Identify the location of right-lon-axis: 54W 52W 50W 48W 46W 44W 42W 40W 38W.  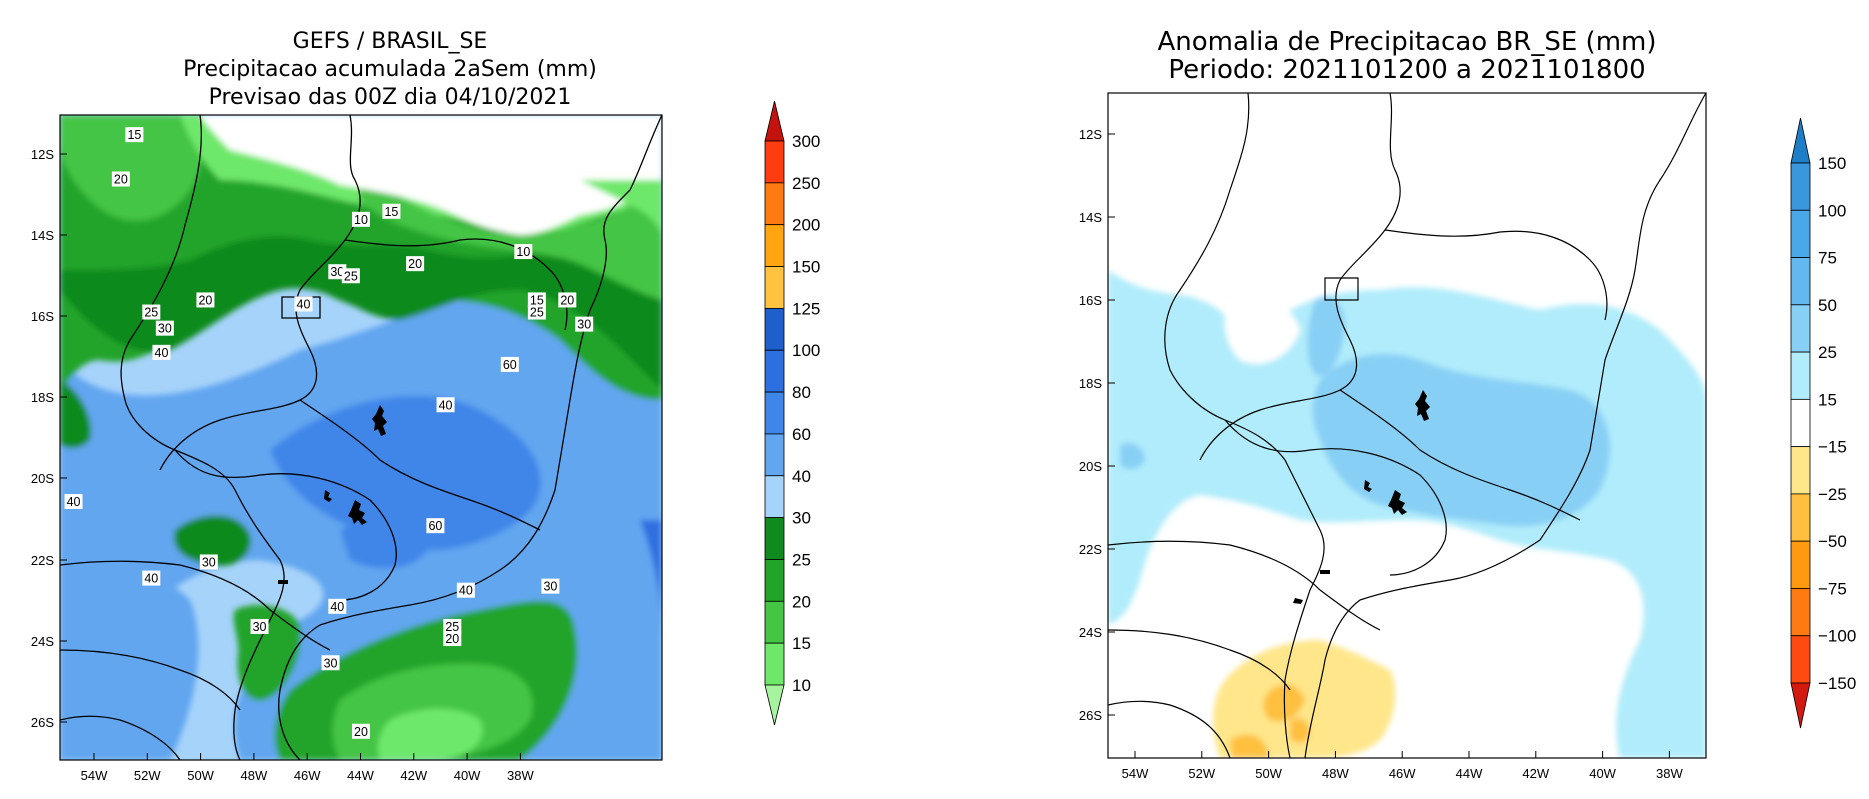
(1402, 766).